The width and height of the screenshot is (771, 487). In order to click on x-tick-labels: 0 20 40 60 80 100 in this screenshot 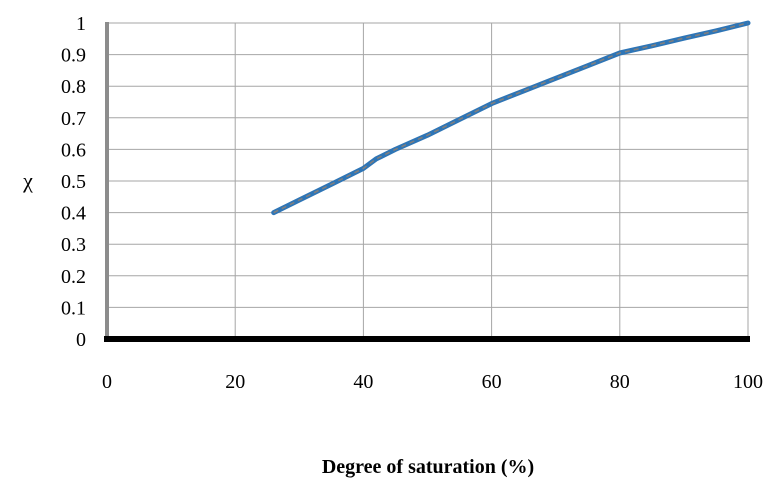, I will do `click(432, 382)`.